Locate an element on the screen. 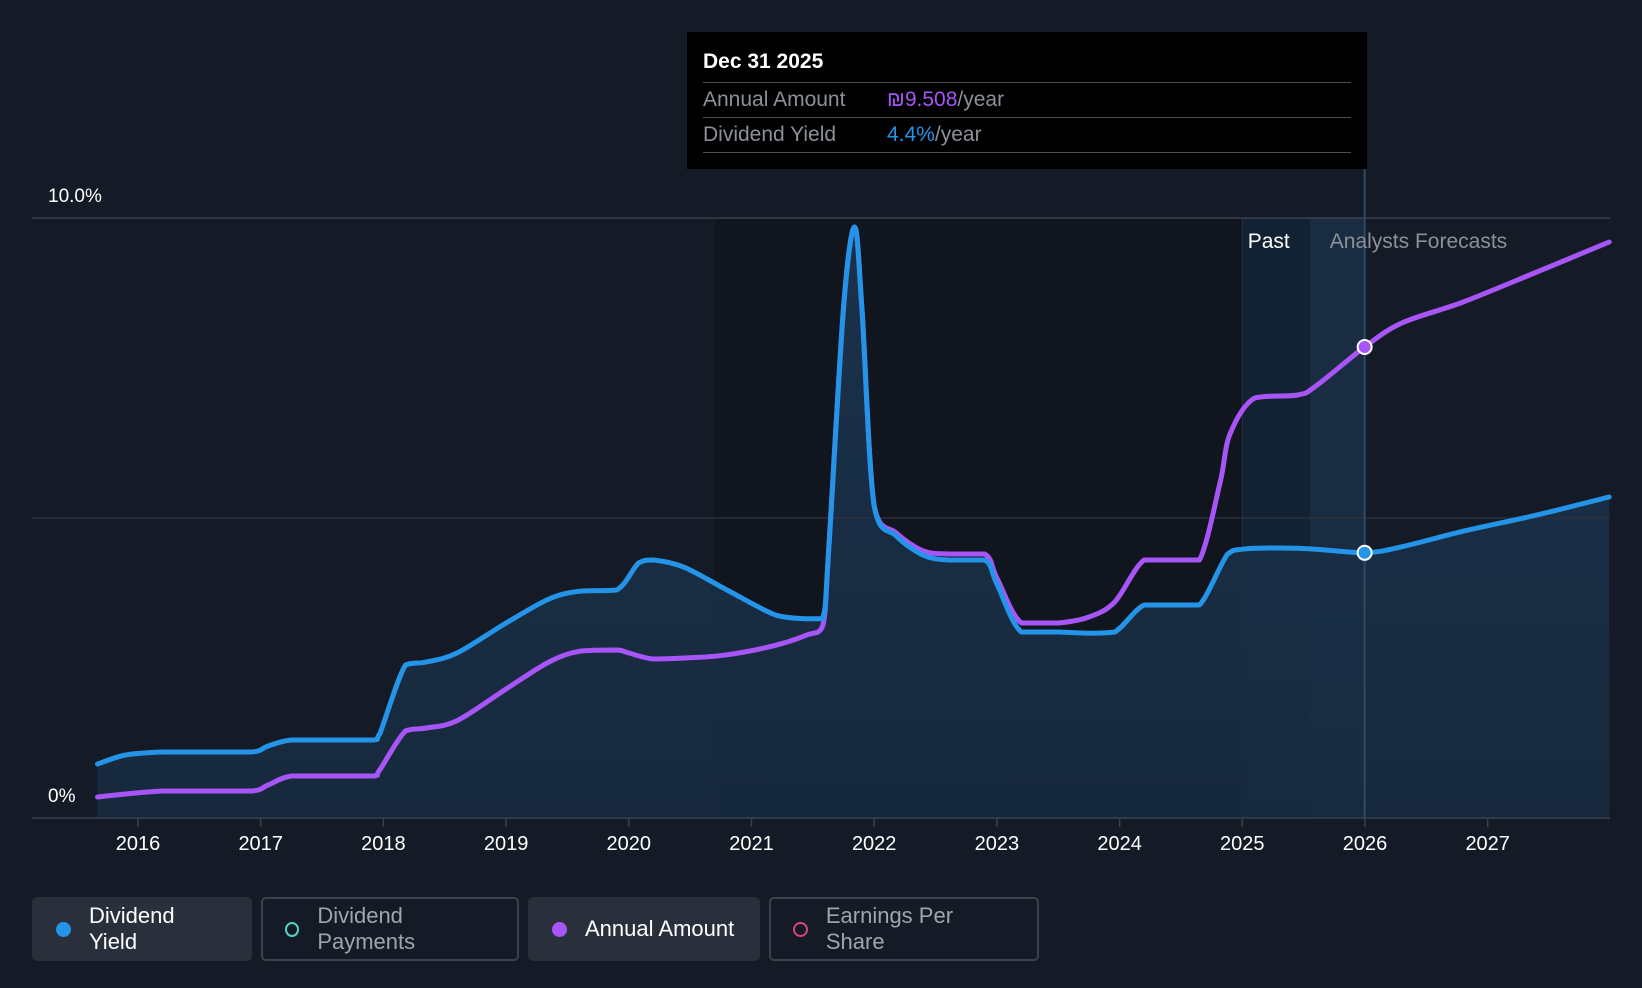 The height and width of the screenshot is (988, 1642). x-tick-label: 2023 is located at coordinates (997, 844).